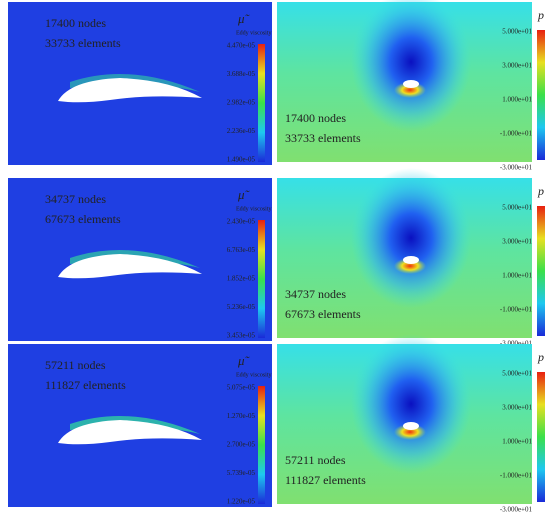 The width and height of the screenshot is (550, 515). Describe the element at coordinates (241, 416) in the screenshot. I see `viscosity-tick: 1.270e-05` at that location.